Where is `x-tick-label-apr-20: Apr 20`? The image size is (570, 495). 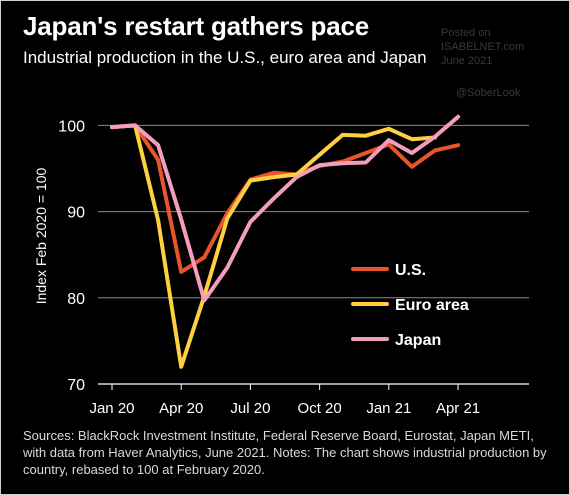
x-tick-label-apr-20: Apr 20 is located at coordinates (181, 408).